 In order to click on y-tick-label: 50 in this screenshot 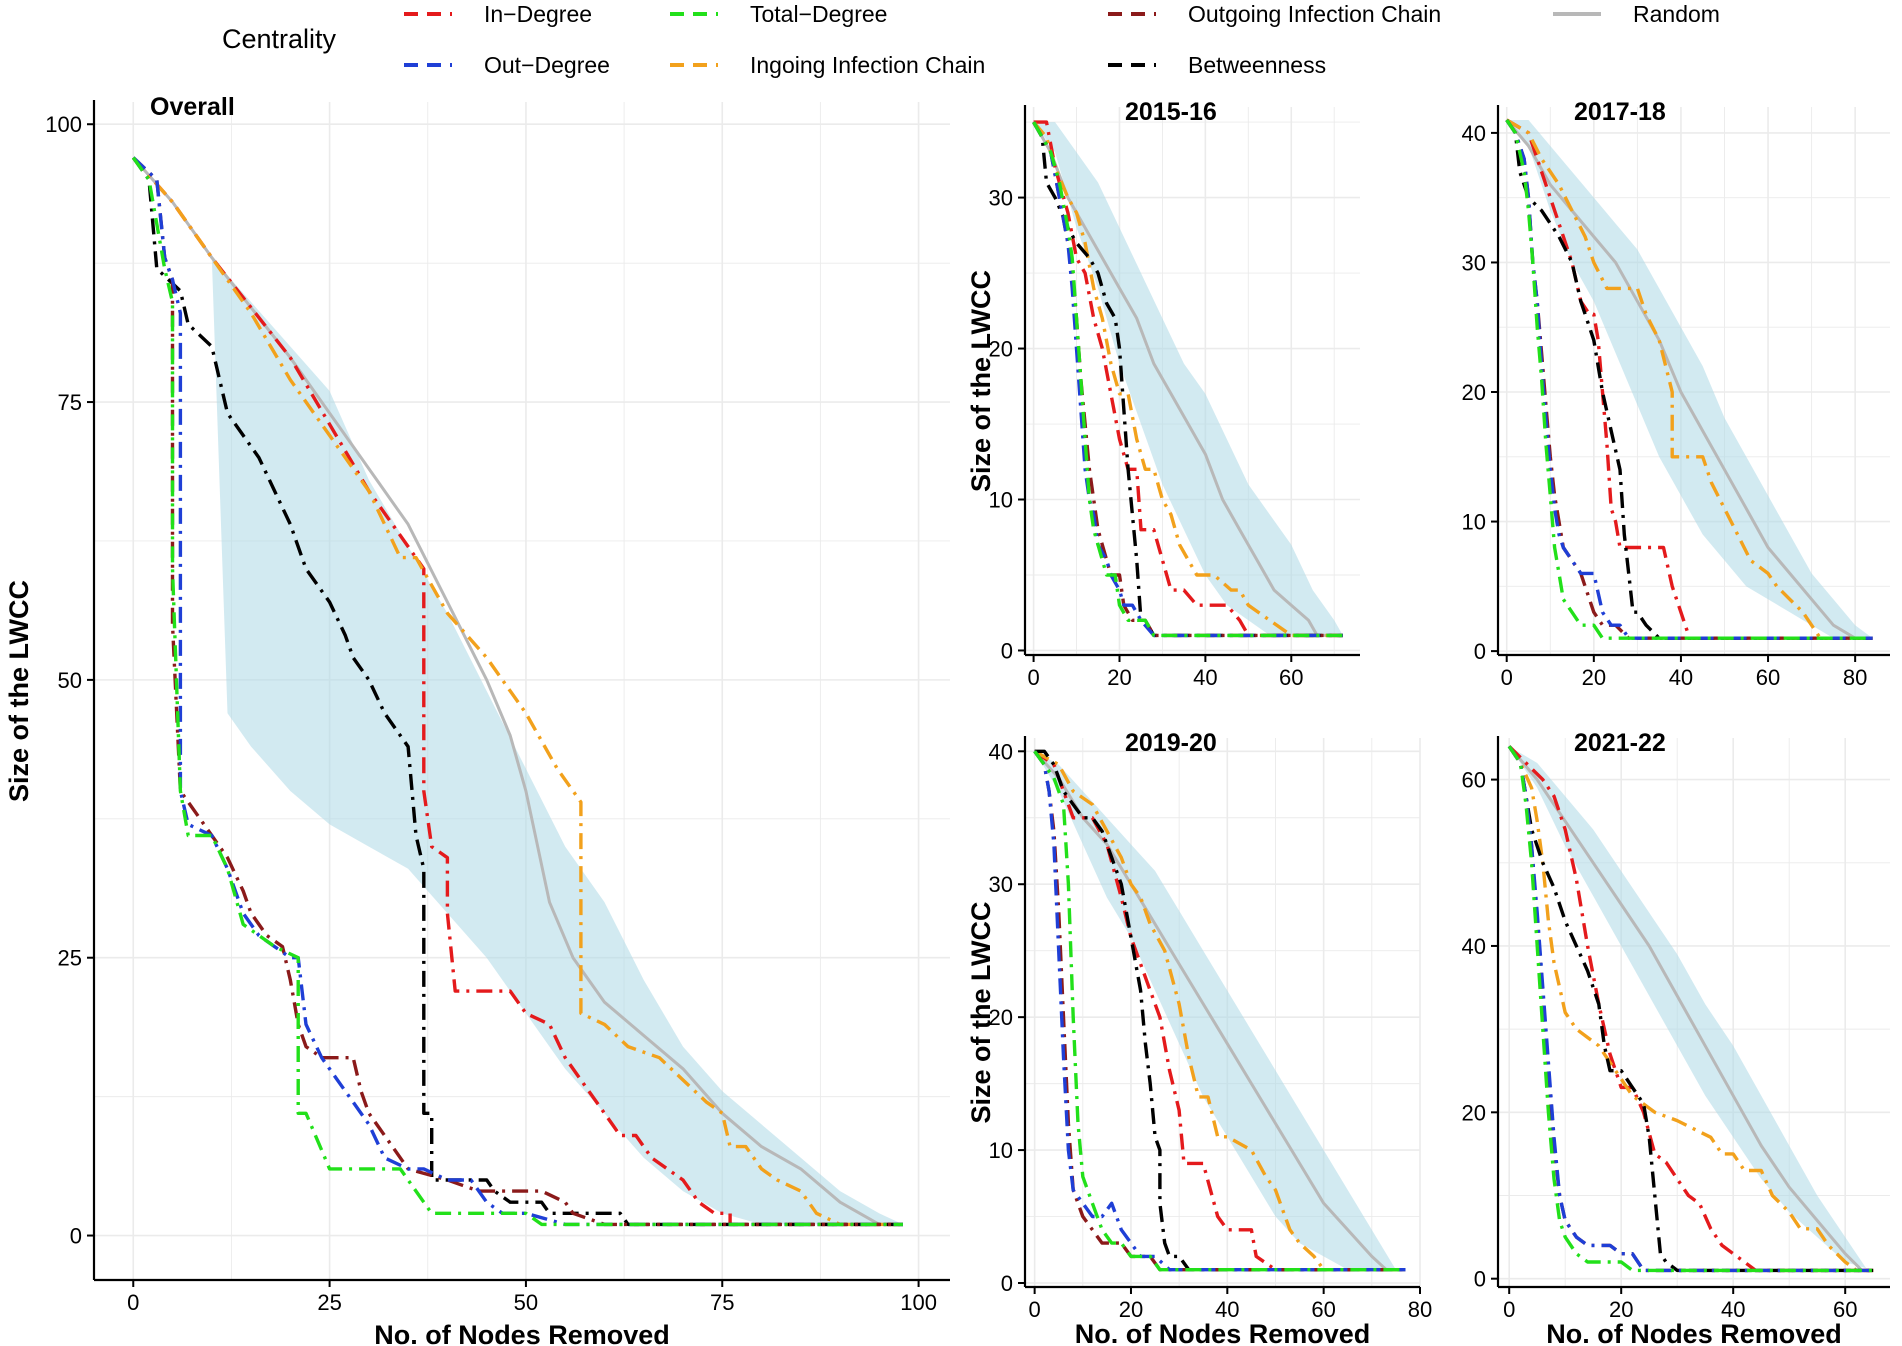, I will do `click(70, 680)`.